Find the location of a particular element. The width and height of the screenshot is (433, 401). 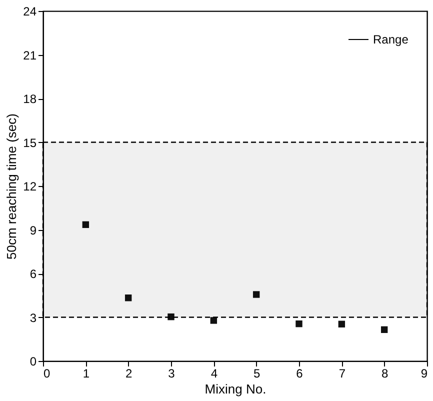

x-tick-label: 5 is located at coordinates (256, 373).